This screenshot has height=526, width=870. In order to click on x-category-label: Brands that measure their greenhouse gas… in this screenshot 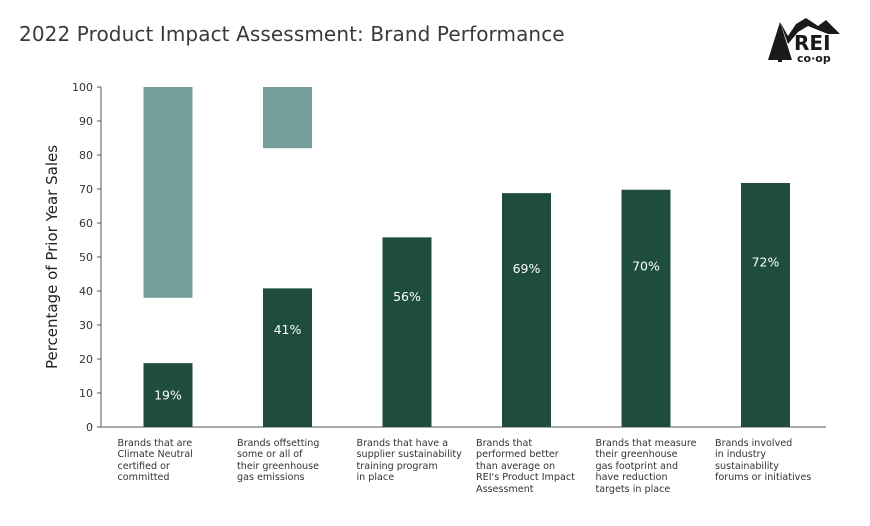, I will do `click(646, 466)`.